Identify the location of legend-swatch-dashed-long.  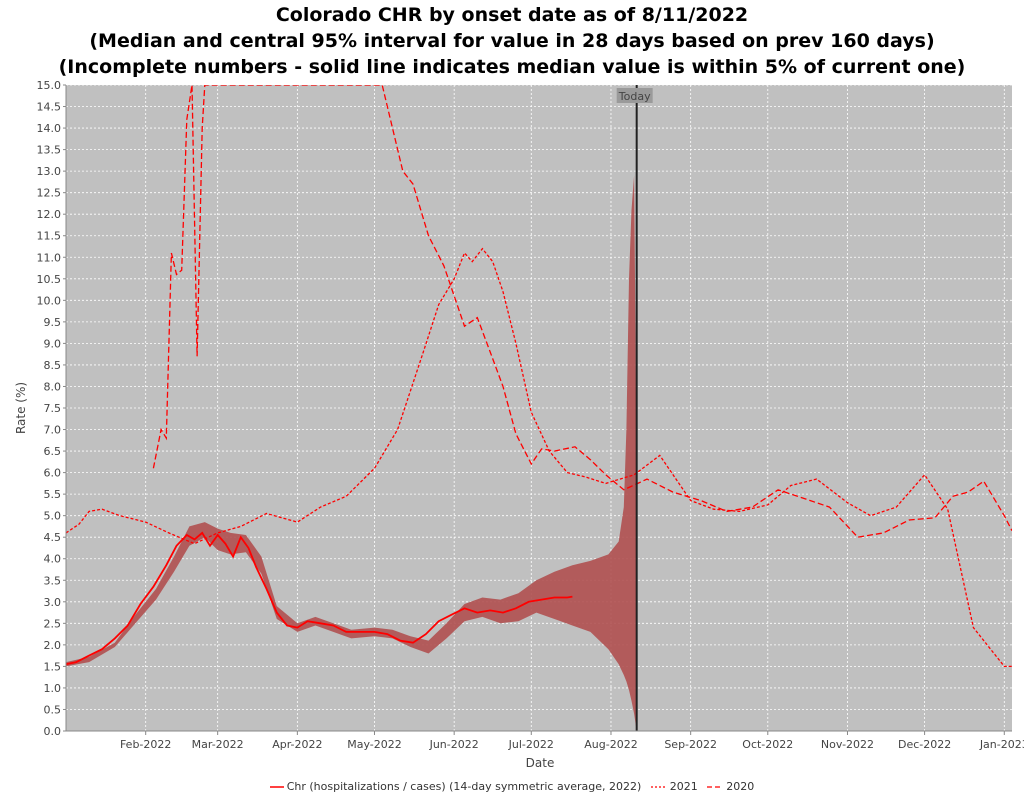
(715, 787).